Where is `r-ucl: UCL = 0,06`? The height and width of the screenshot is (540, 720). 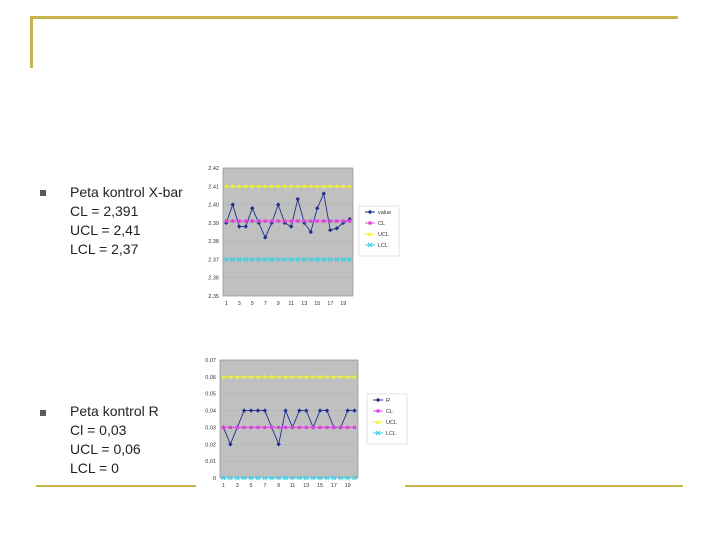 r-ucl: UCL = 0,06 is located at coordinates (105, 449).